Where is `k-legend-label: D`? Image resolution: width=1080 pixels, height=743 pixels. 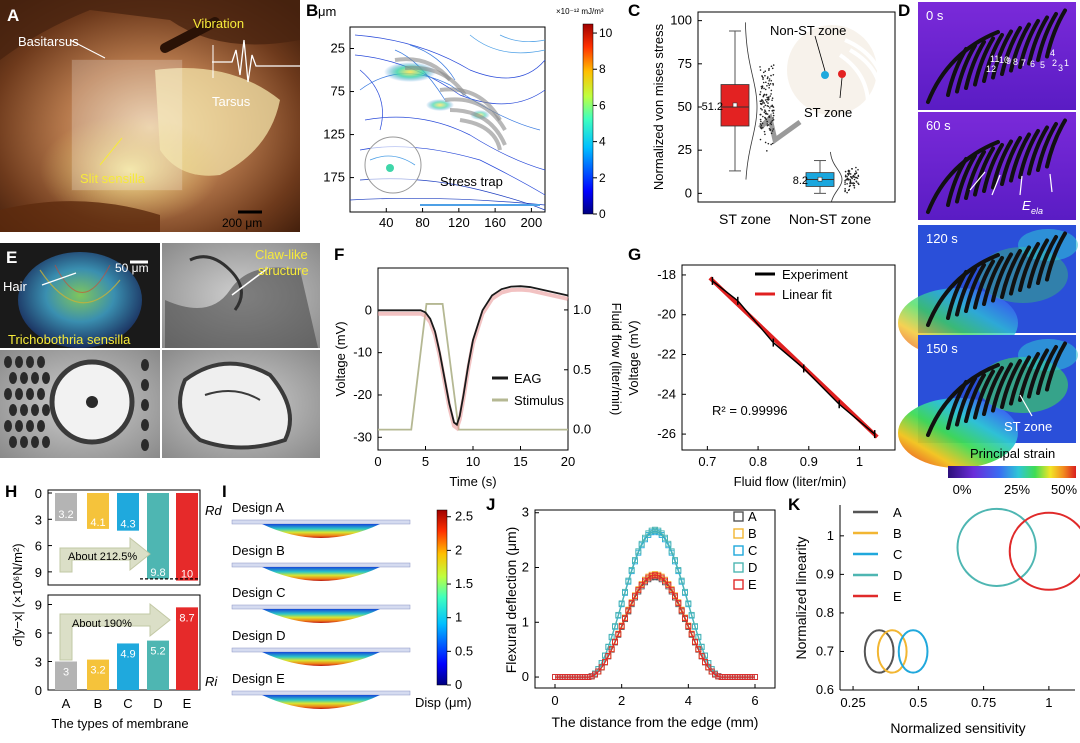 k-legend-label: D is located at coordinates (897, 575).